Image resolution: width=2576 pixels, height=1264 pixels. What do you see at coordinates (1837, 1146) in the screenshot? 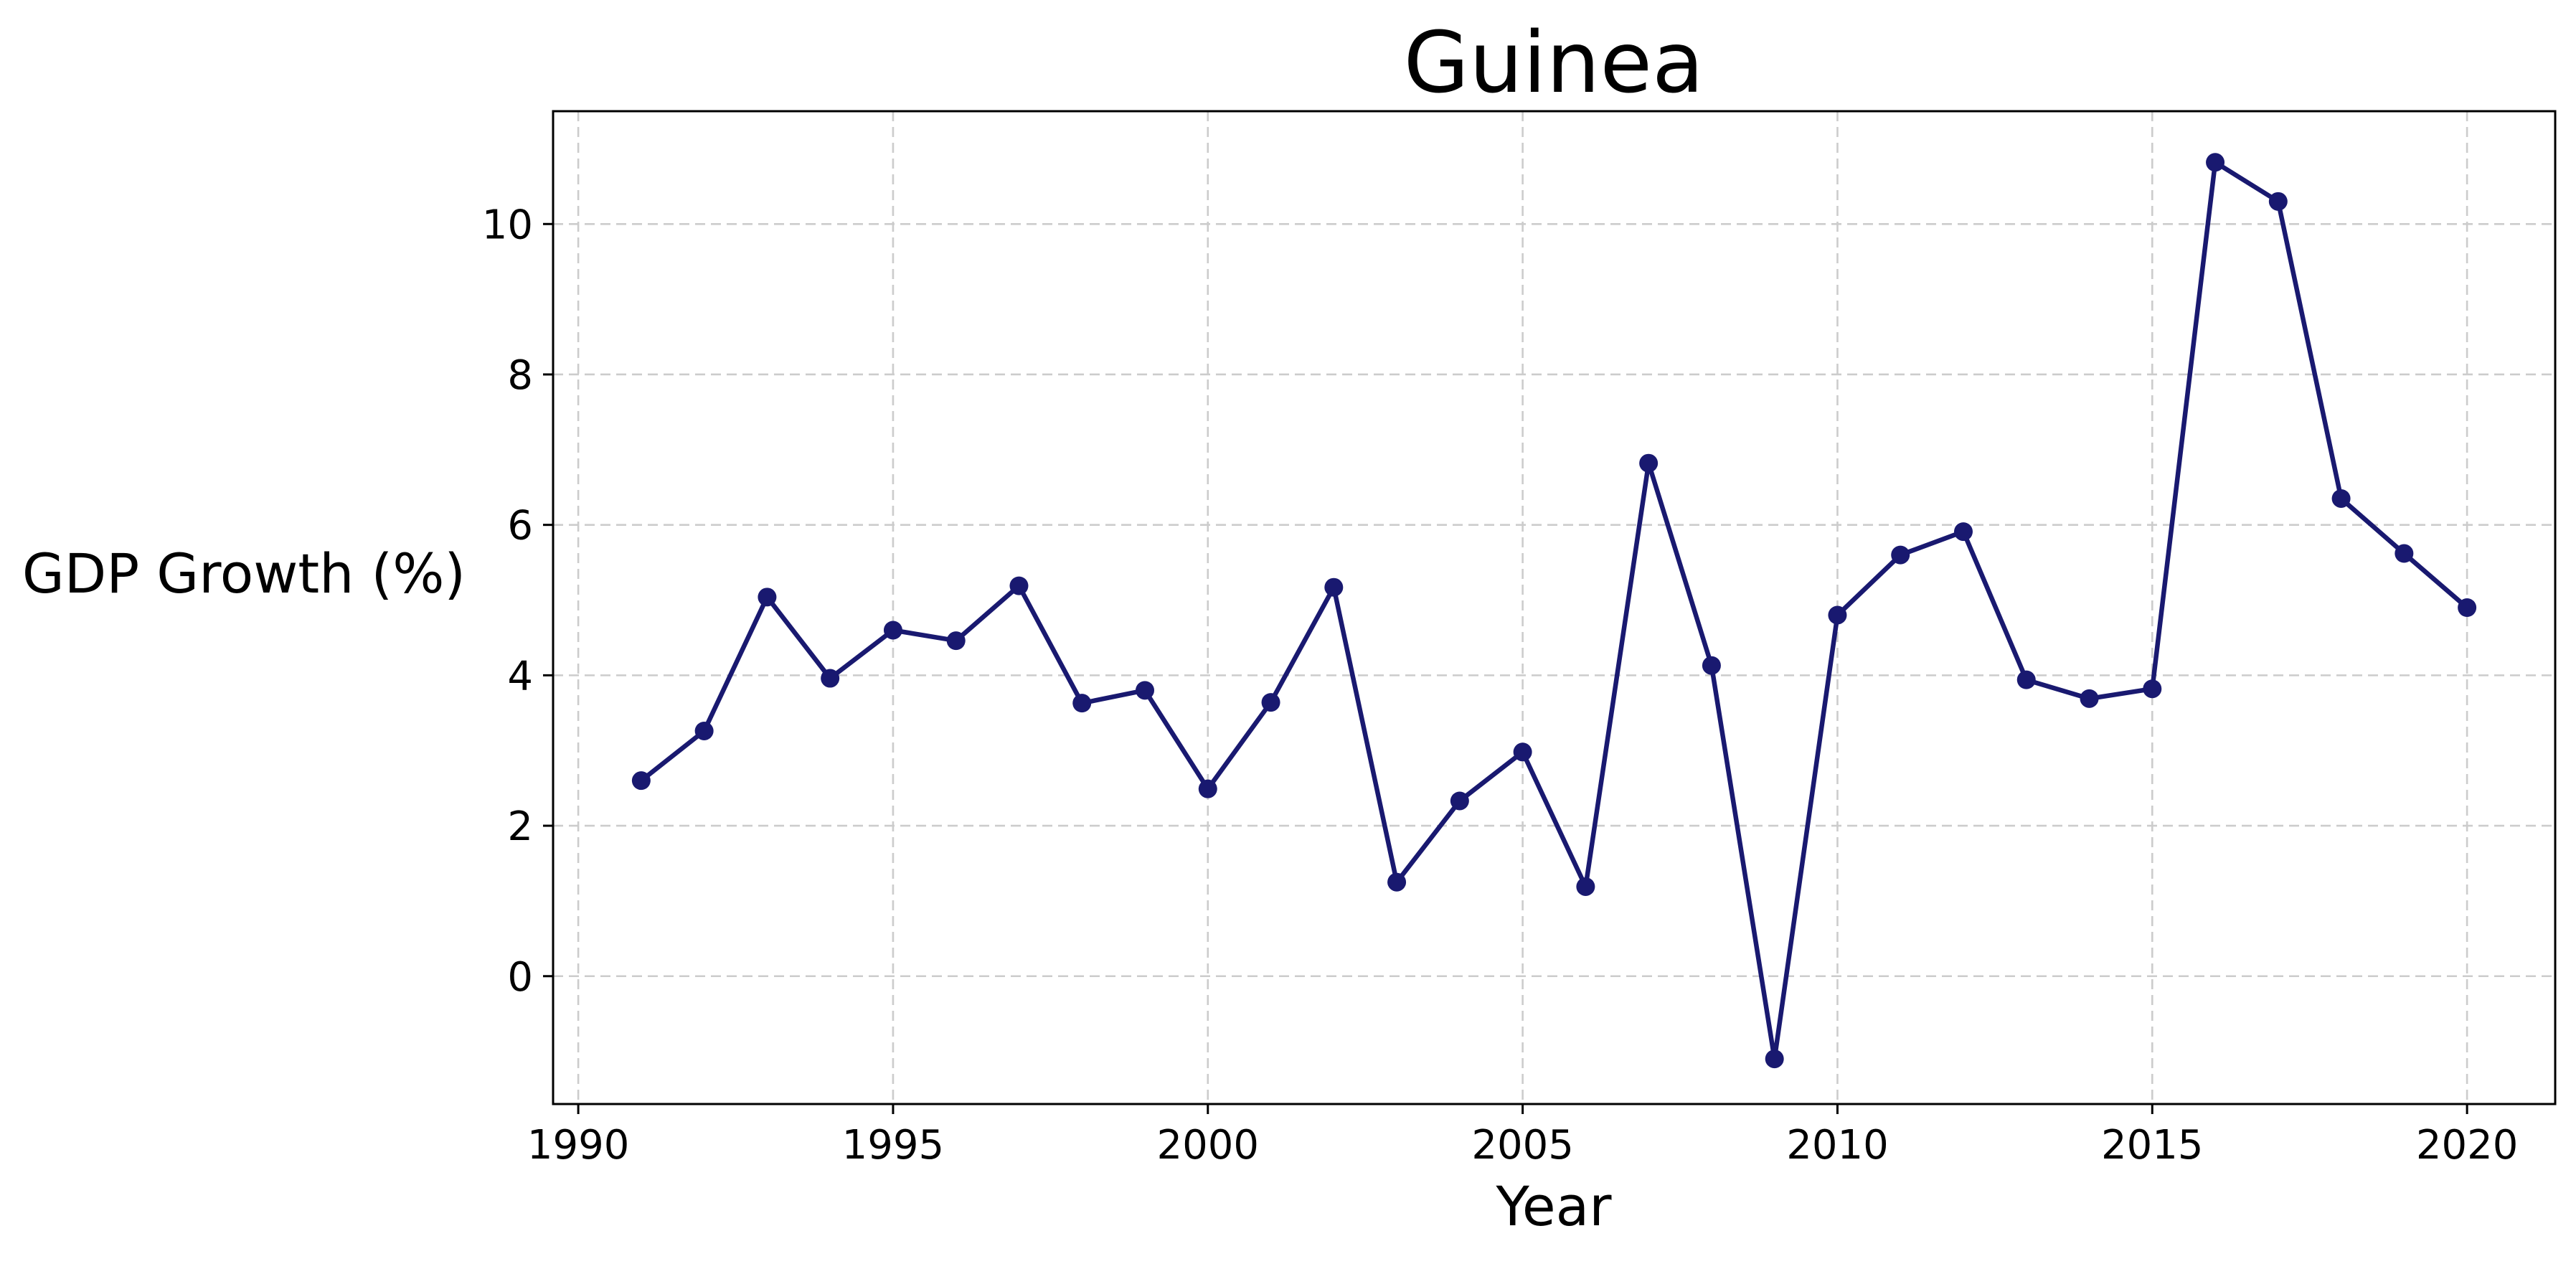
I see `x-tick-label: 2010` at bounding box center [1837, 1146].